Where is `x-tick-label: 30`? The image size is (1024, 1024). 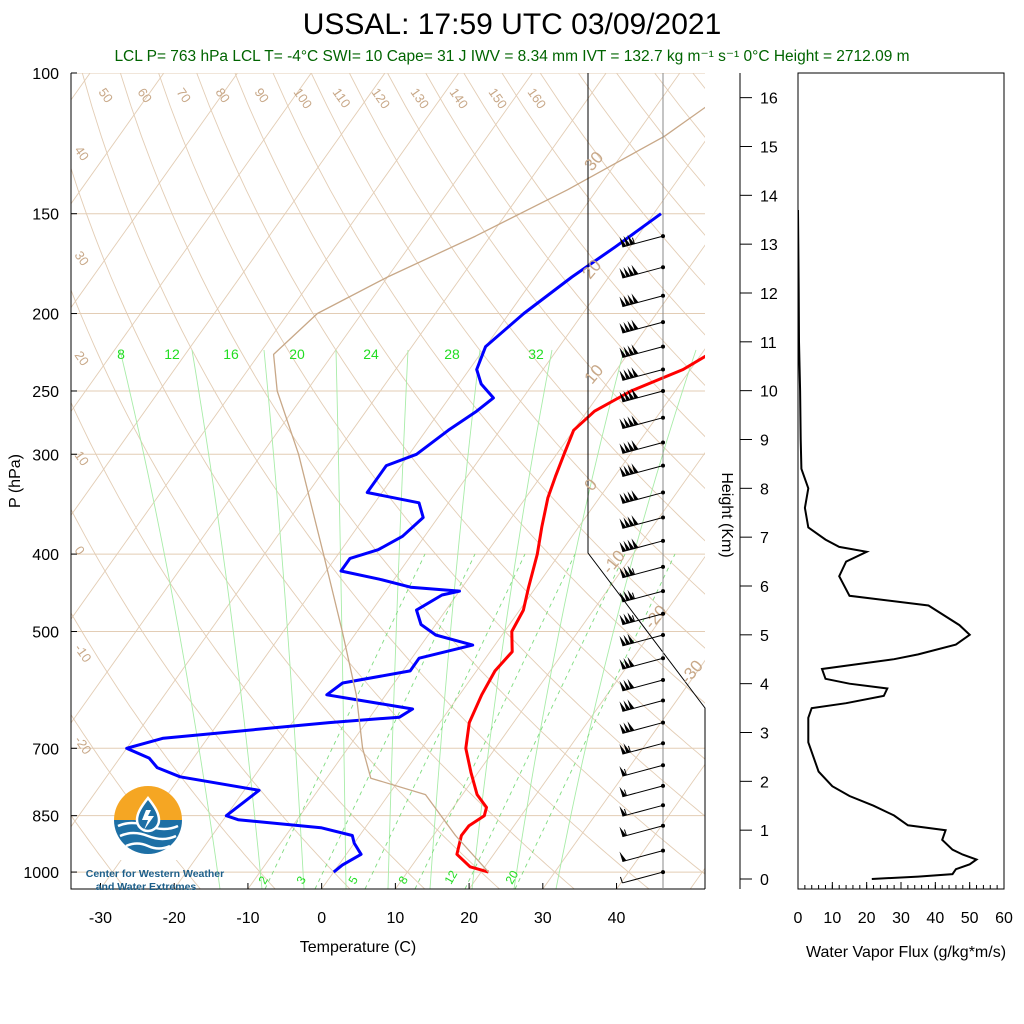 x-tick-label: 30 is located at coordinates (543, 918).